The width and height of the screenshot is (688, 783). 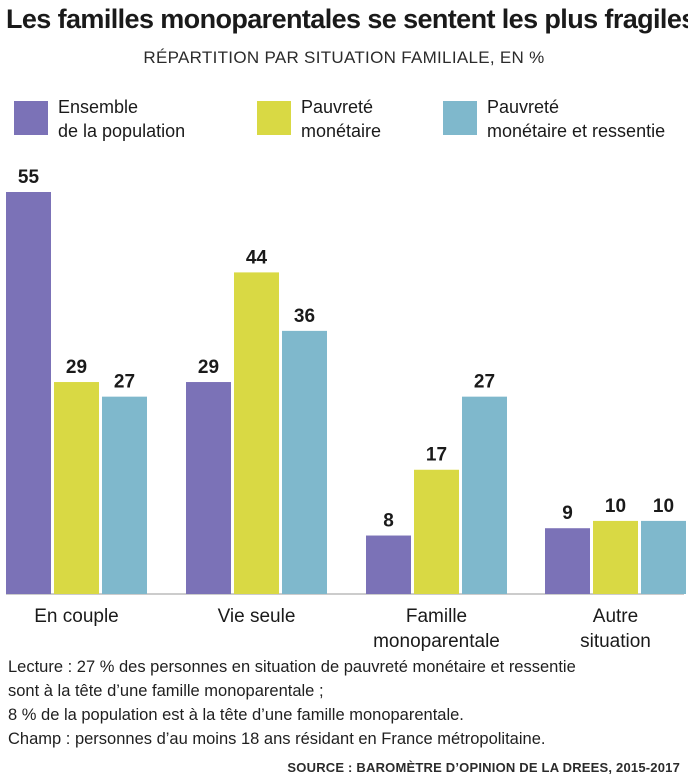 I want to click on category-label: Famille, so click(x=436, y=616).